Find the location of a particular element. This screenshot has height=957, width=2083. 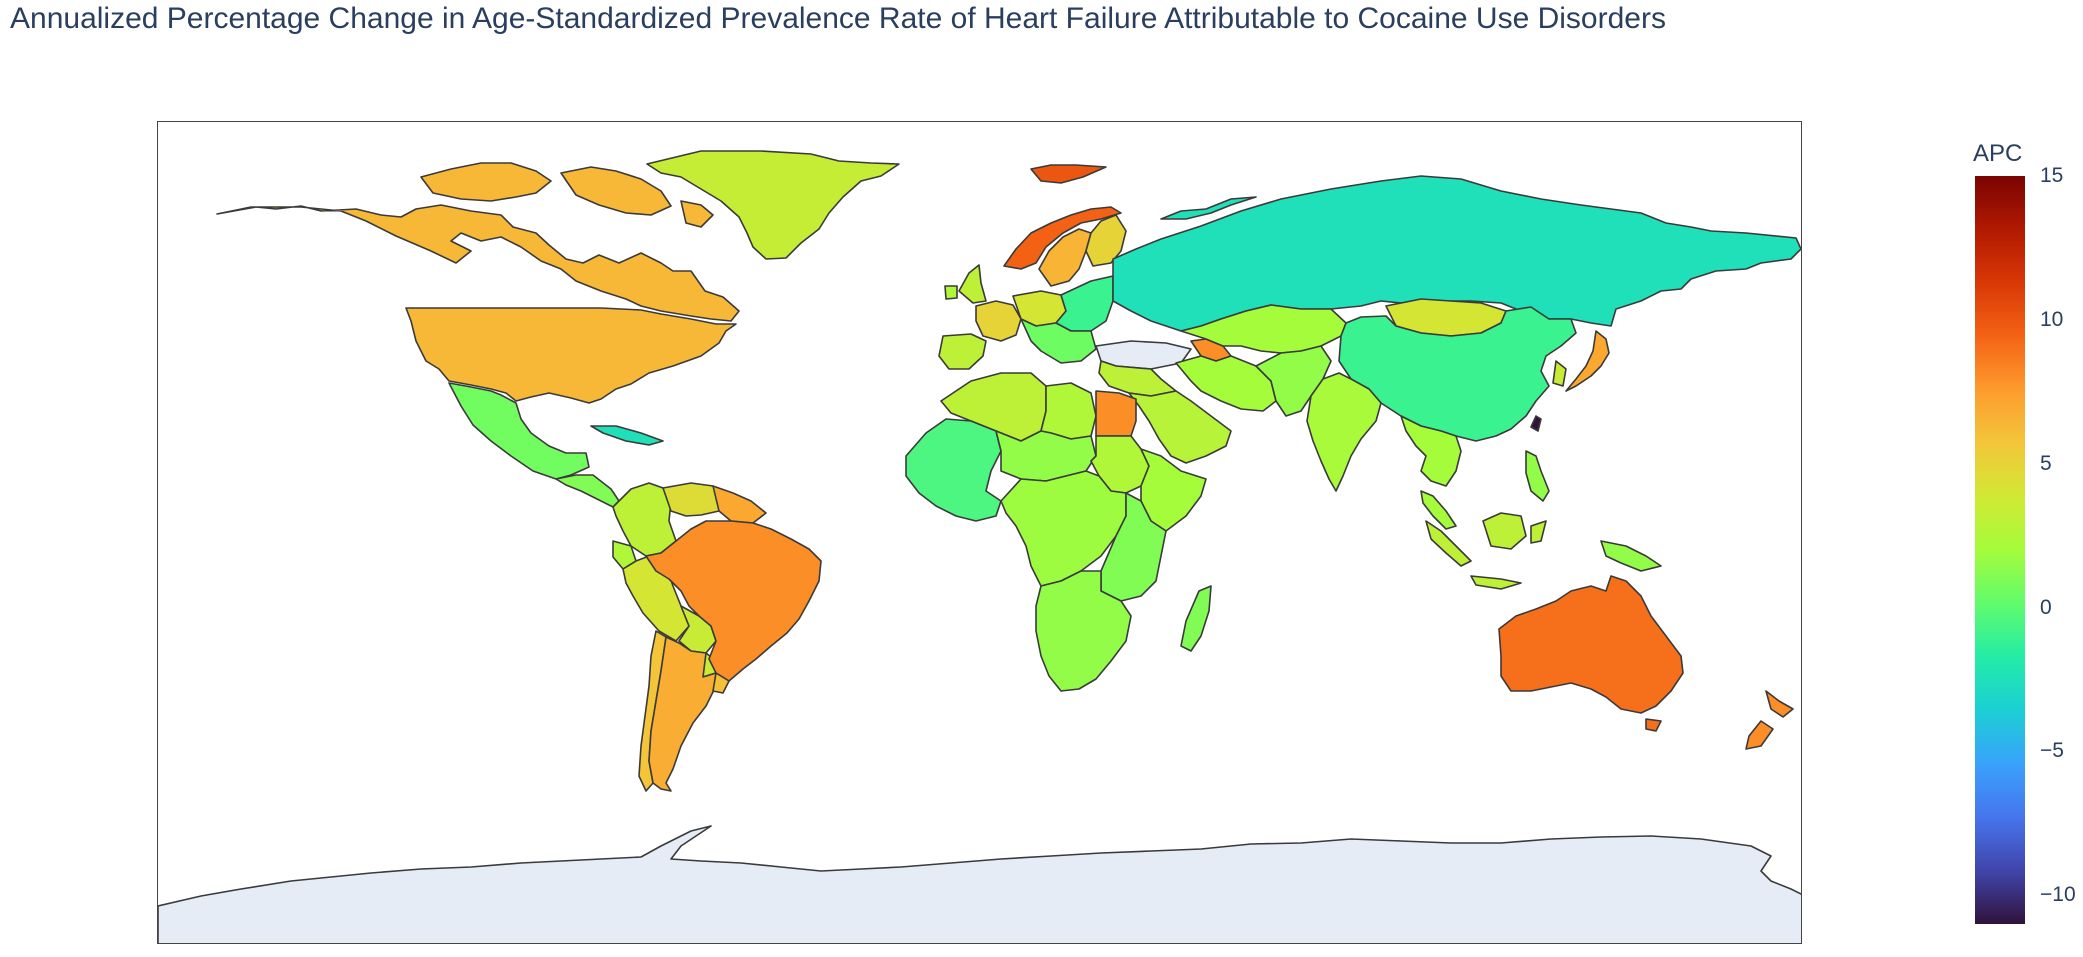

region-iberia is located at coordinates (962, 351).